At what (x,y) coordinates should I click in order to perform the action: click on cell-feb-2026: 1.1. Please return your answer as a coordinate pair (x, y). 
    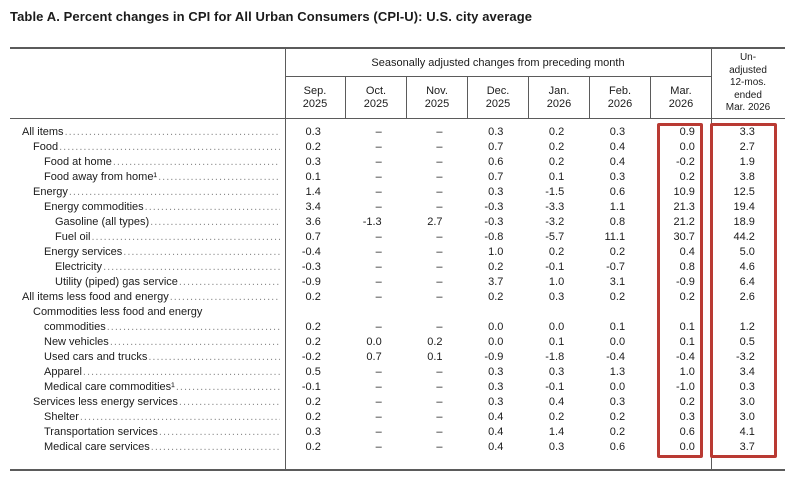
    Looking at the image, I should click on (617, 207).